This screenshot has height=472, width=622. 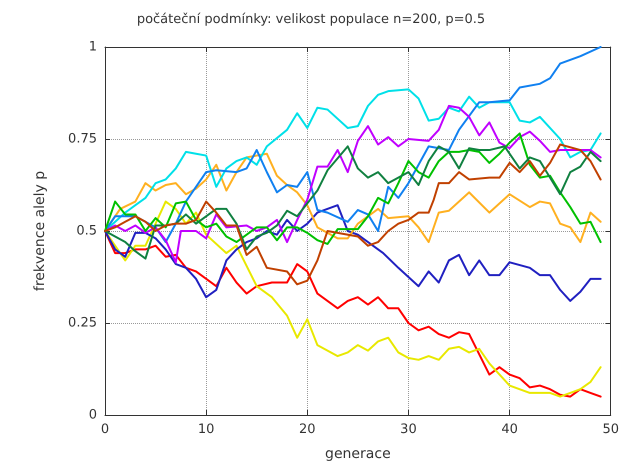 I want to click on y-tick-label: 0, so click(x=92, y=415).